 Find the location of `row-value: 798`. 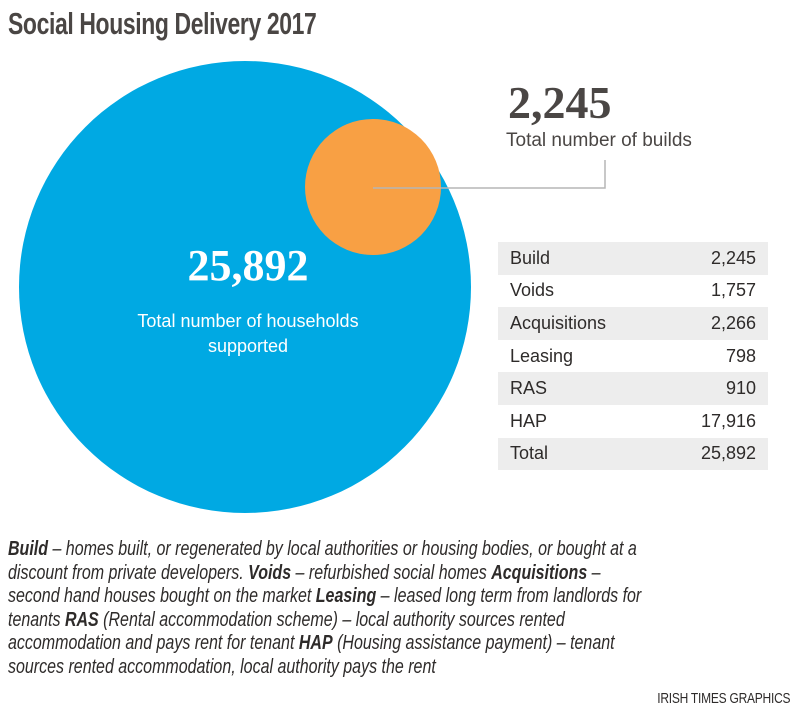

row-value: 798 is located at coordinates (740, 355).